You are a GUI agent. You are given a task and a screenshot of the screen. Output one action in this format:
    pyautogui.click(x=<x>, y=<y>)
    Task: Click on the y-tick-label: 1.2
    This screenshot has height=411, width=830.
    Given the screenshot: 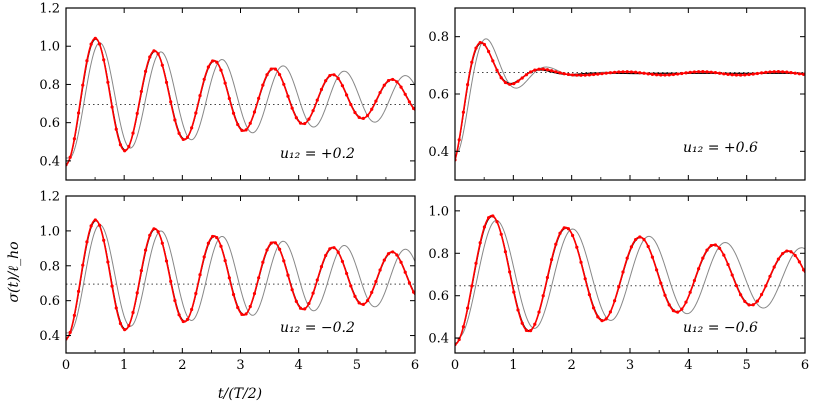 What is the action you would take?
    pyautogui.click(x=49, y=9)
    